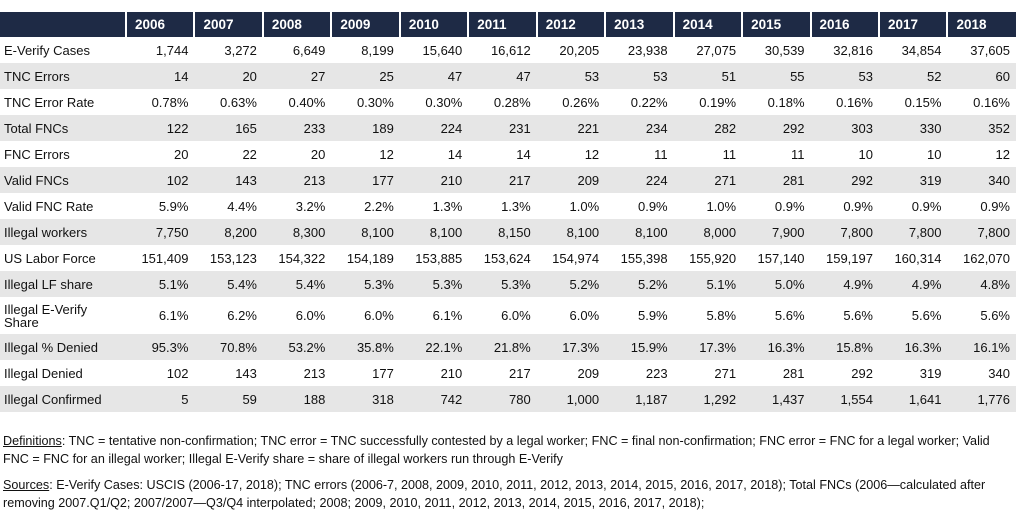 Image resolution: width=1024 pixels, height=512 pixels. I want to click on table-cell: 32,816, so click(853, 50).